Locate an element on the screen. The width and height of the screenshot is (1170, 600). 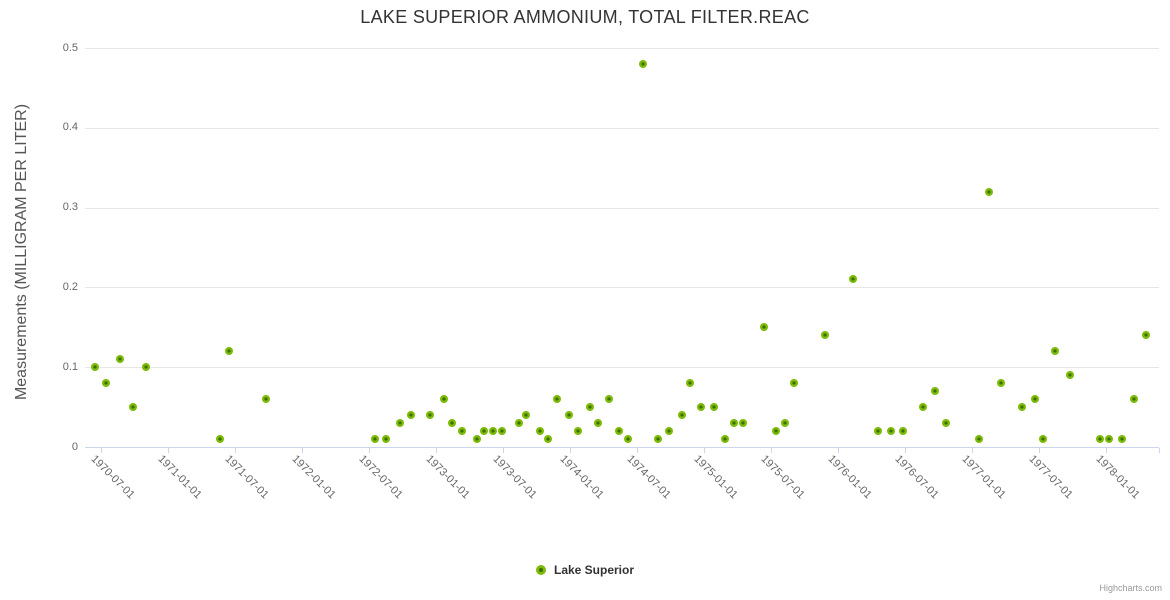
x-axis-label: 1972-01-01 is located at coordinates (313, 477).